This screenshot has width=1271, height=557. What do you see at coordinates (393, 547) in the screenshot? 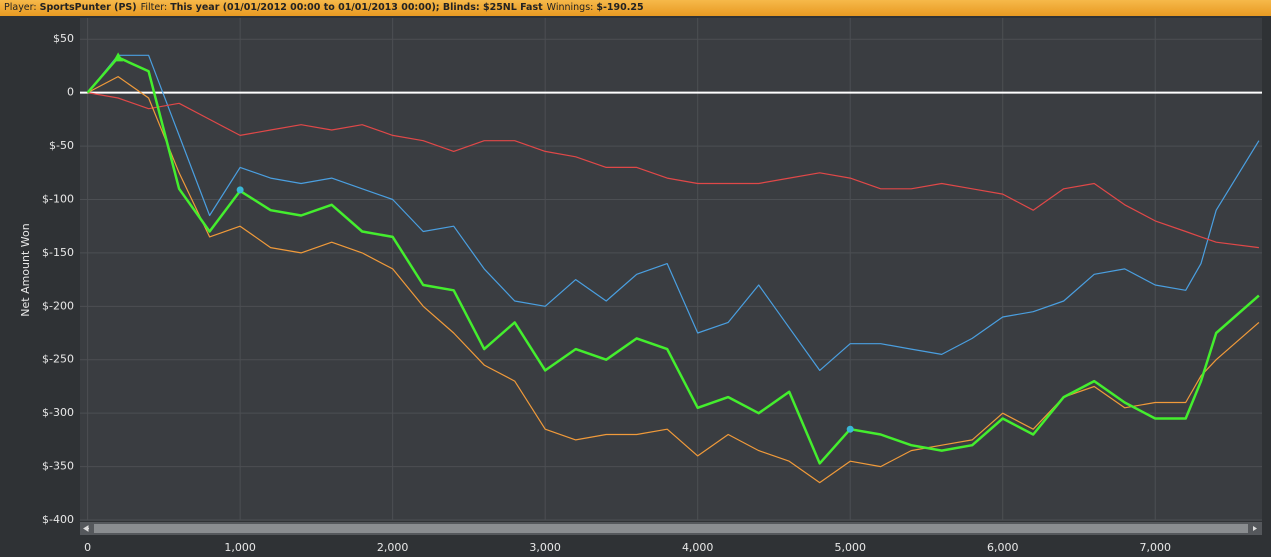
I see `x-tick-label: 2,000` at bounding box center [393, 547].